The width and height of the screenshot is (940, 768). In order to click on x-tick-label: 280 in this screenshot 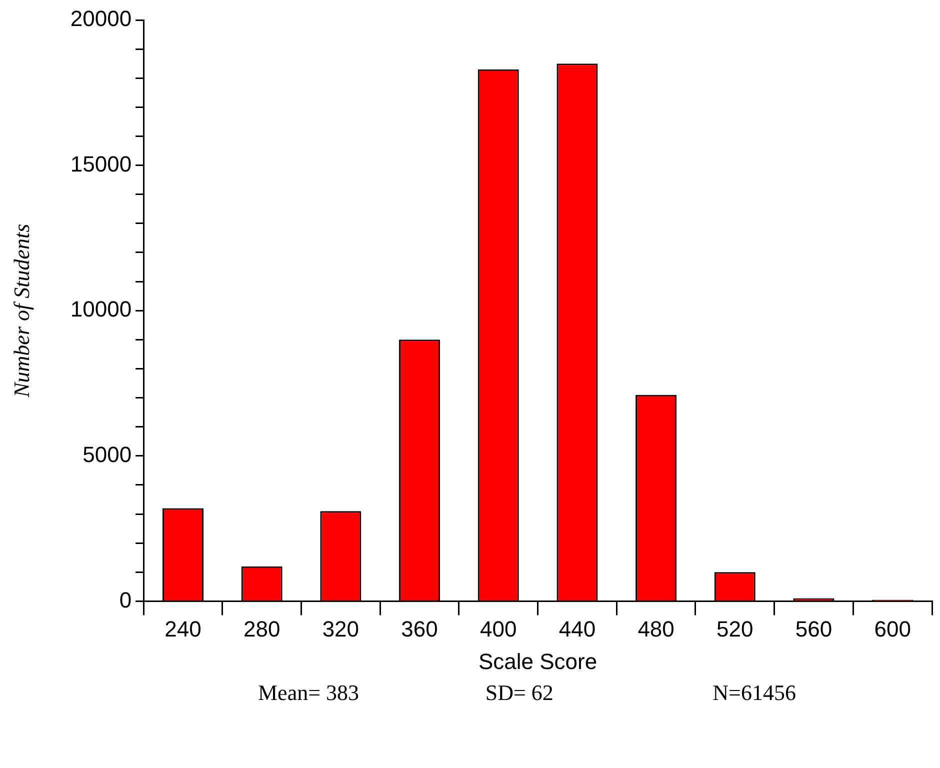, I will do `click(261, 629)`.